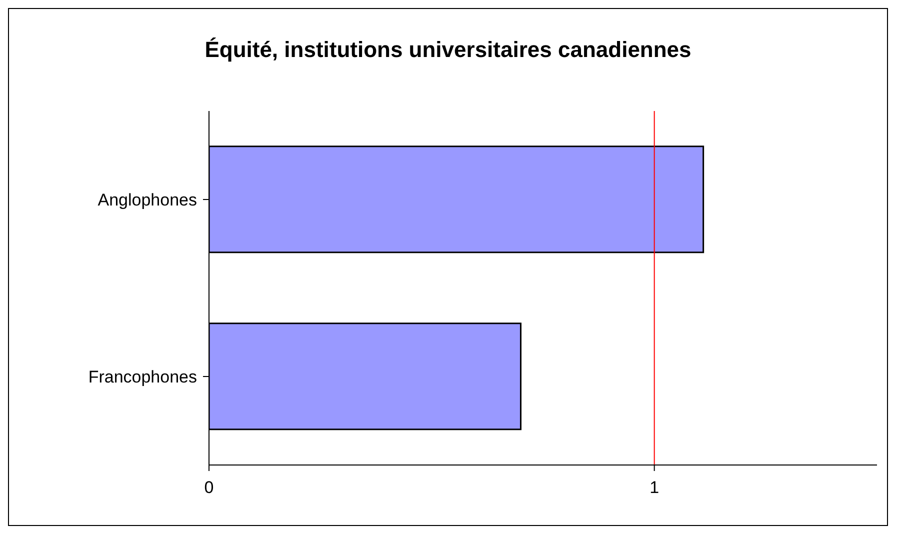 The width and height of the screenshot is (897, 535). Describe the element at coordinates (655, 488) in the screenshot. I see `x-tick-label: 1` at that location.